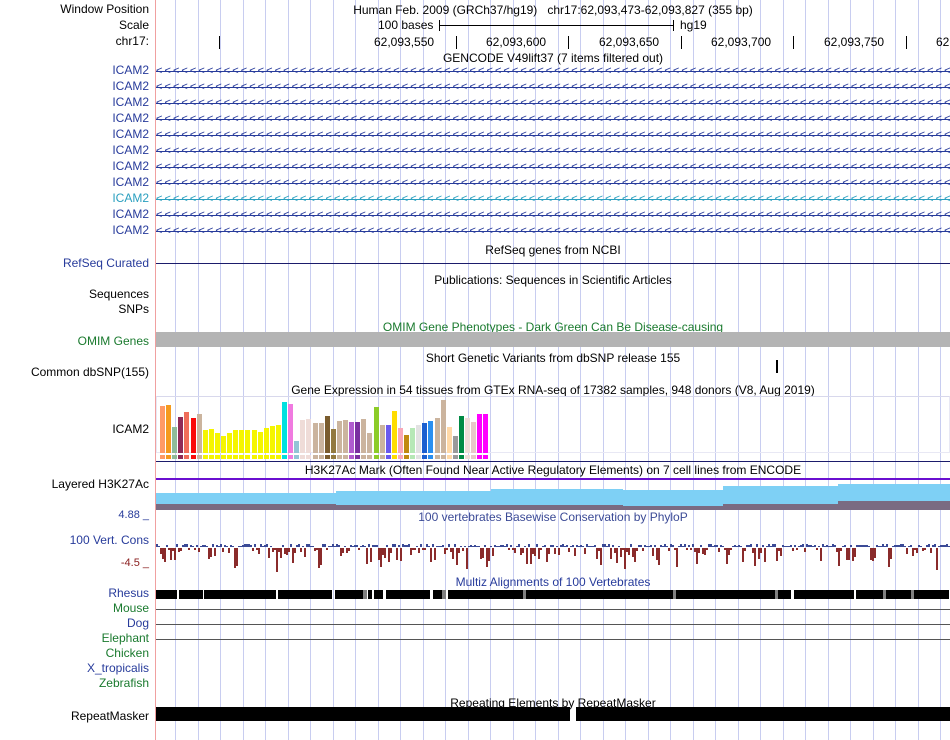 The height and width of the screenshot is (740, 950). I want to click on multiz-species-label: Elephant, so click(125, 638).